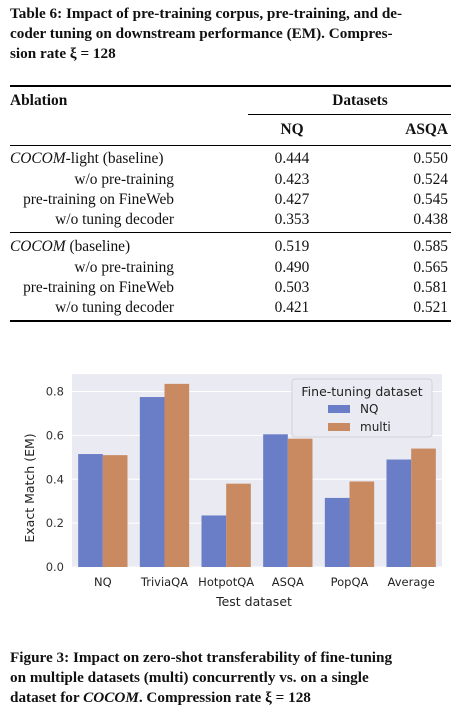  I want to click on bar-multi-nq, so click(115, 511).